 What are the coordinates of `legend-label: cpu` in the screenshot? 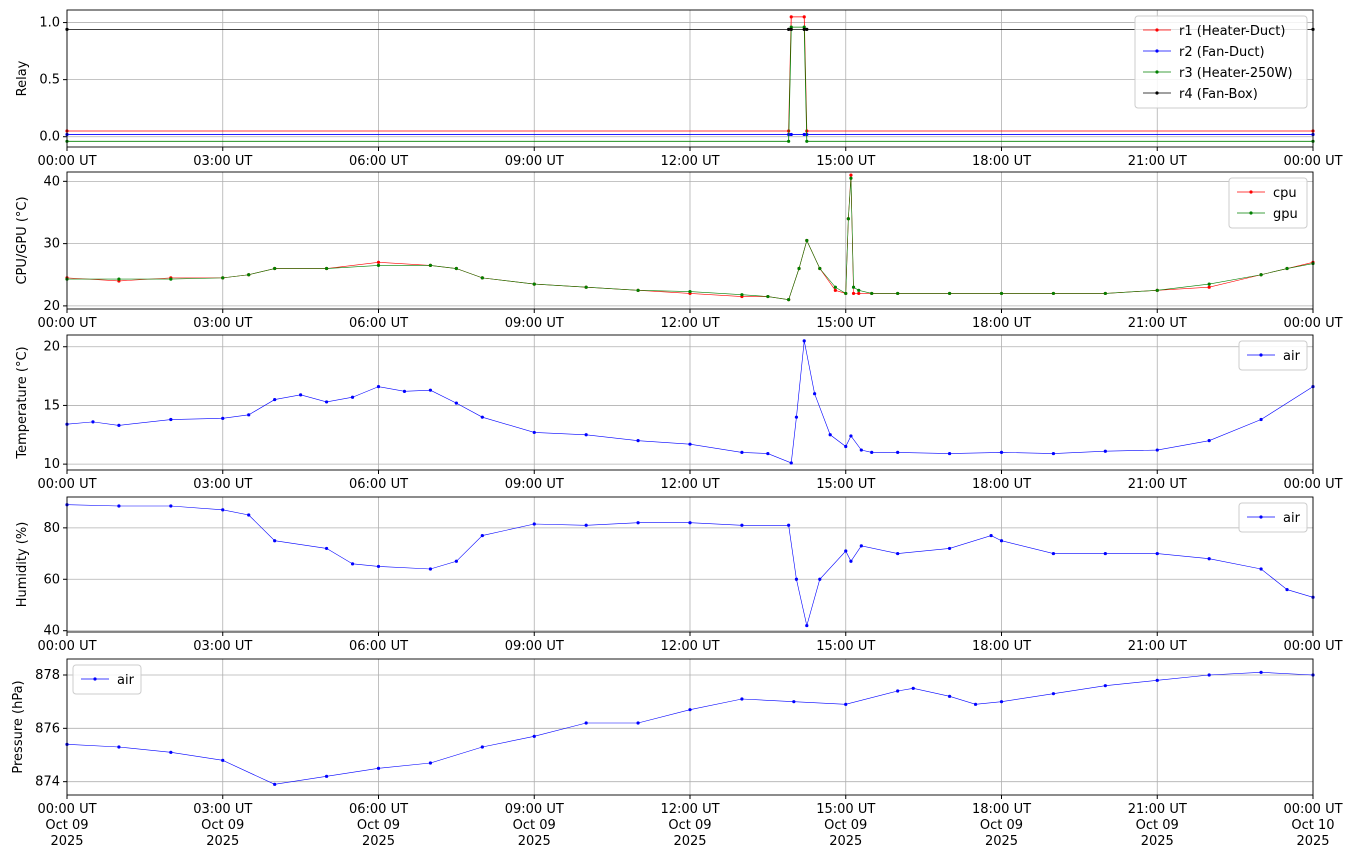 It's located at (1285, 193).